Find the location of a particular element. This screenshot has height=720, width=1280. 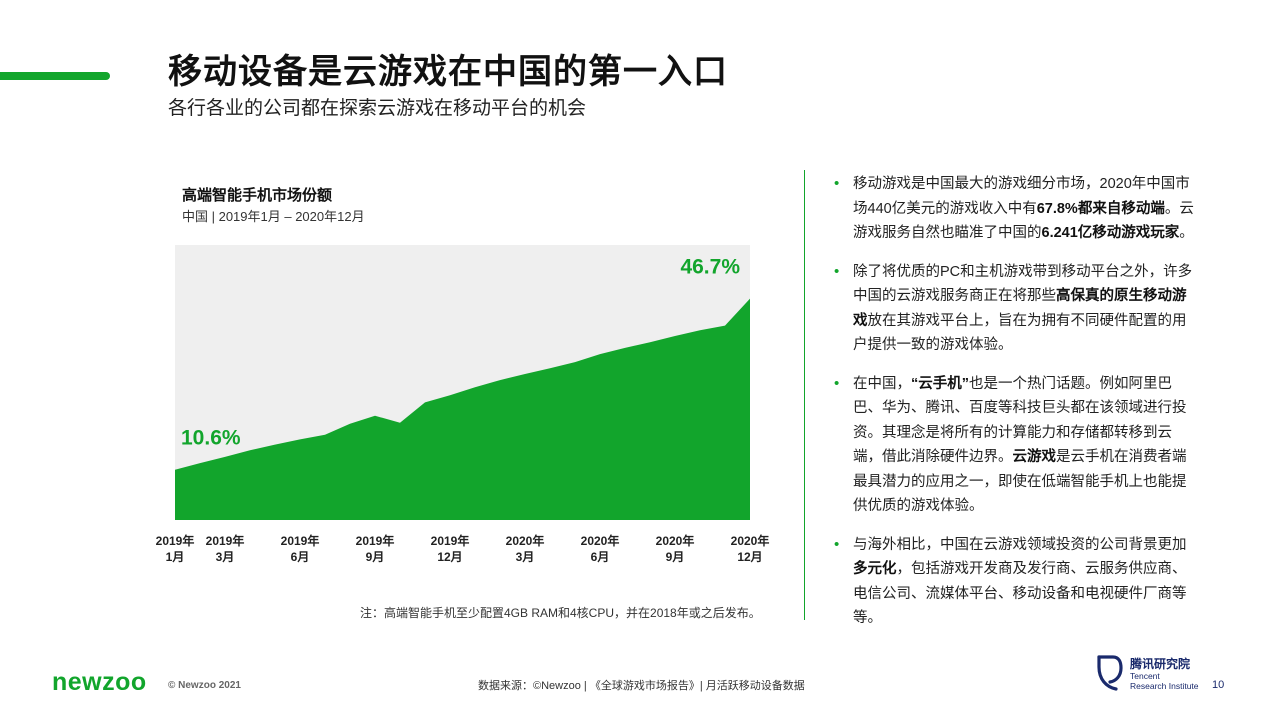

bullet-emphasis: 多元化 is located at coordinates (875, 569).